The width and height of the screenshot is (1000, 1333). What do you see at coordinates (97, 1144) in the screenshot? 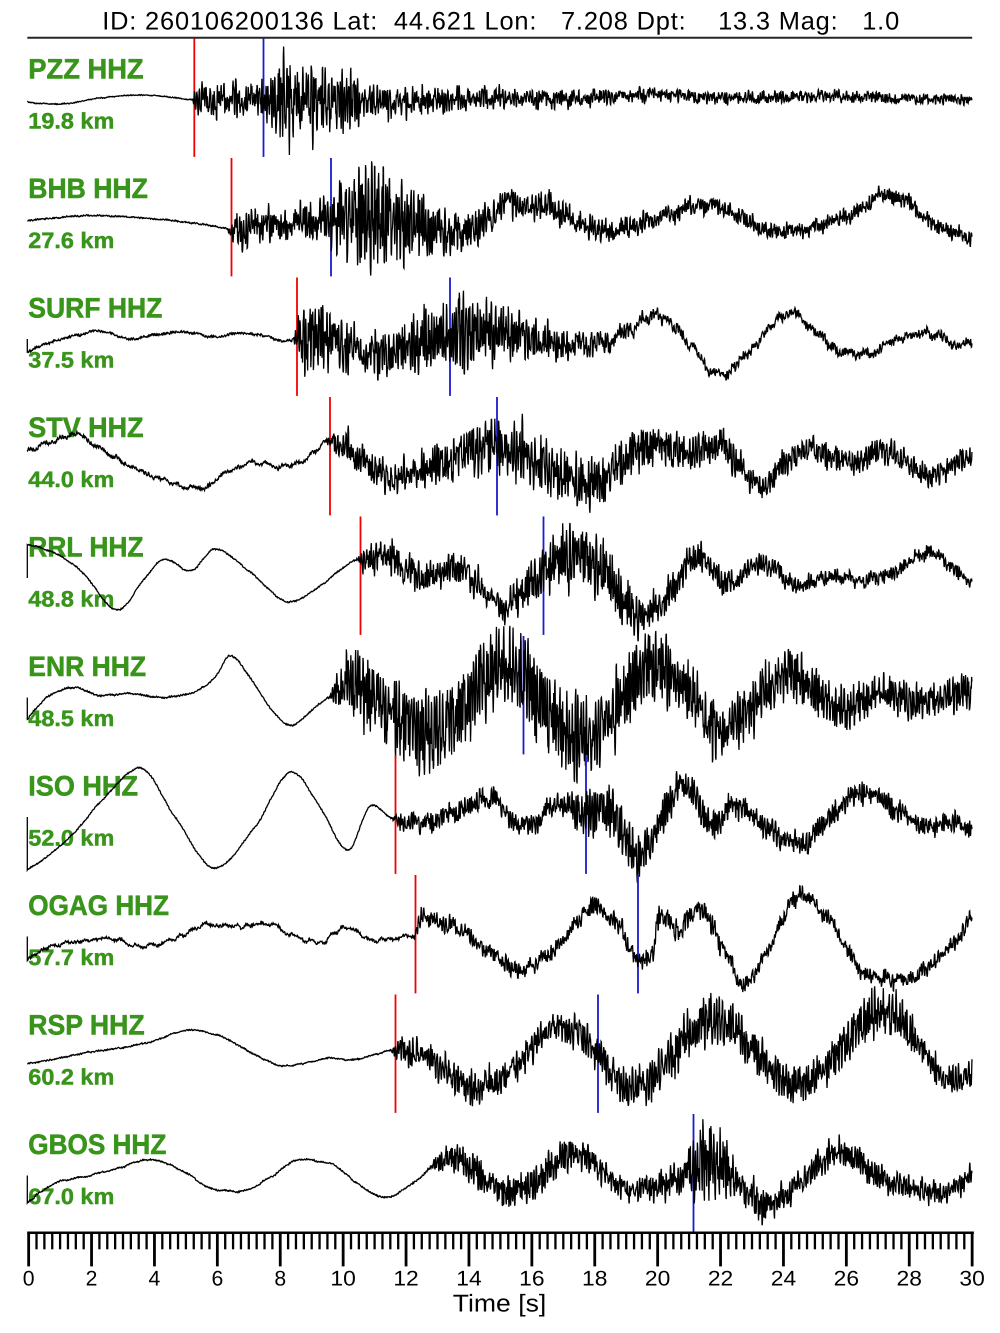
I see `svg-text: GBOS HHZ` at bounding box center [97, 1144].